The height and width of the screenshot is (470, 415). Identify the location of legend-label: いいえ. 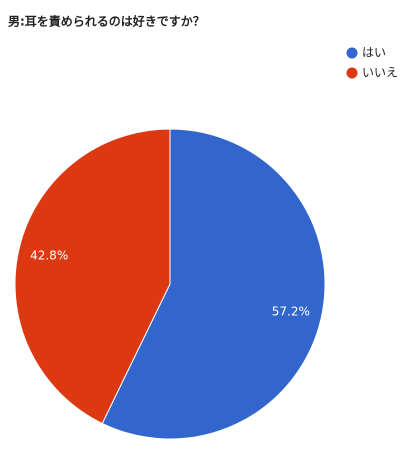
(380, 73).